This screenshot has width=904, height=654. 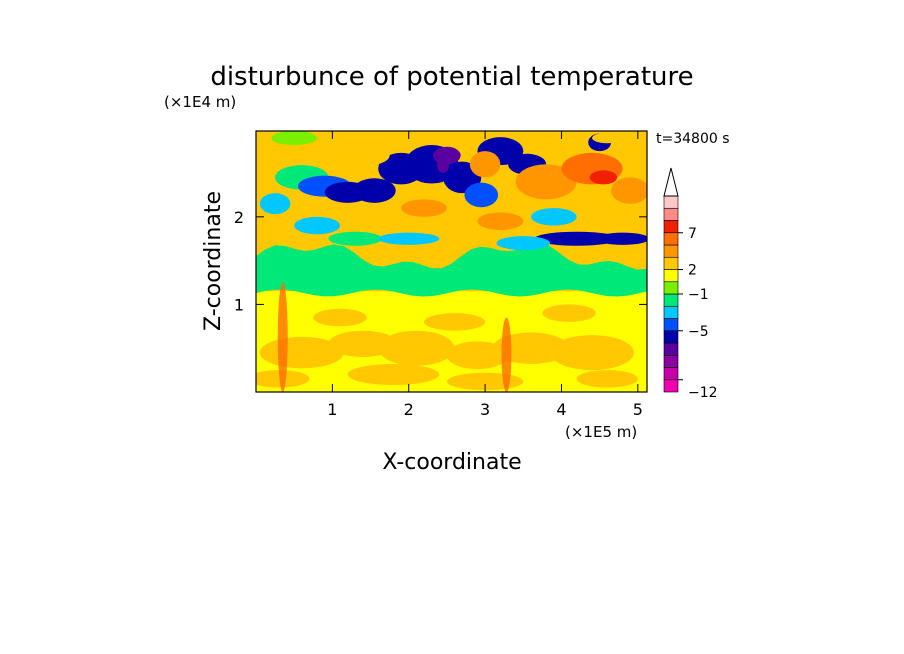 I want to click on colorbar-tick-label: 7, so click(x=692, y=234).